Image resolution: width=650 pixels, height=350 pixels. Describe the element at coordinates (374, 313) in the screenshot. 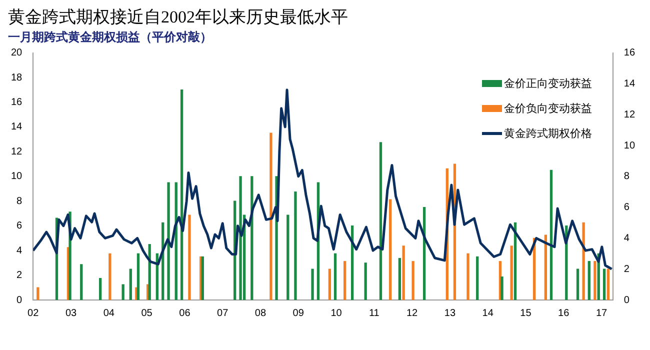

I see `x-tick-label: 11` at that location.